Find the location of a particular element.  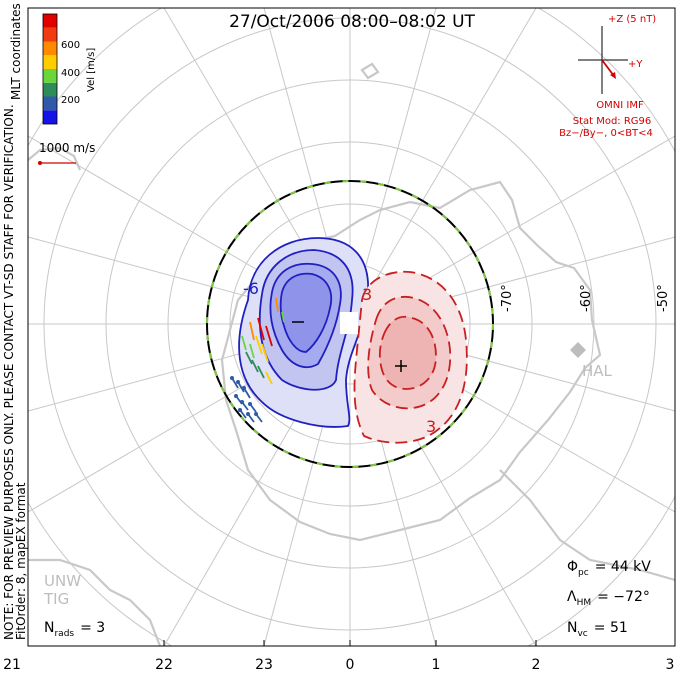

negative-cell-fill-core is located at coordinates (306, 312).